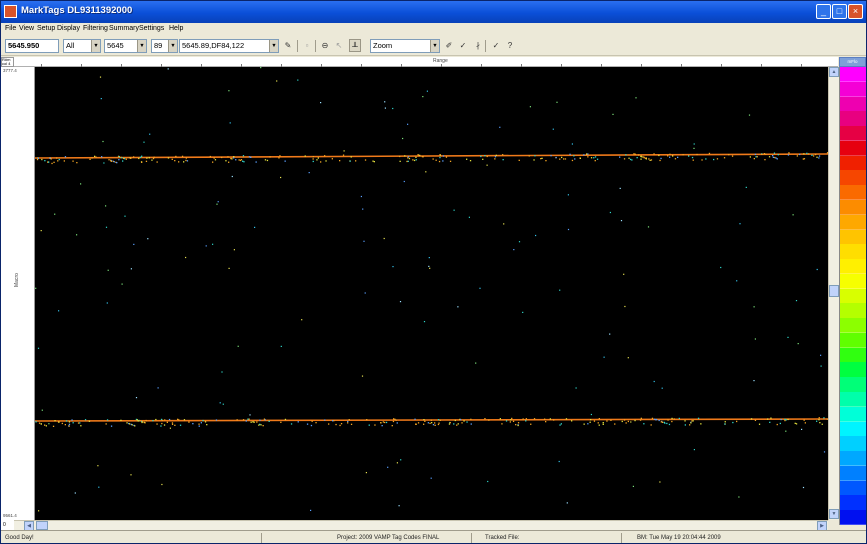  What do you see at coordinates (449, 45) in the screenshot?
I see `edit-icon: ✐` at bounding box center [449, 45].